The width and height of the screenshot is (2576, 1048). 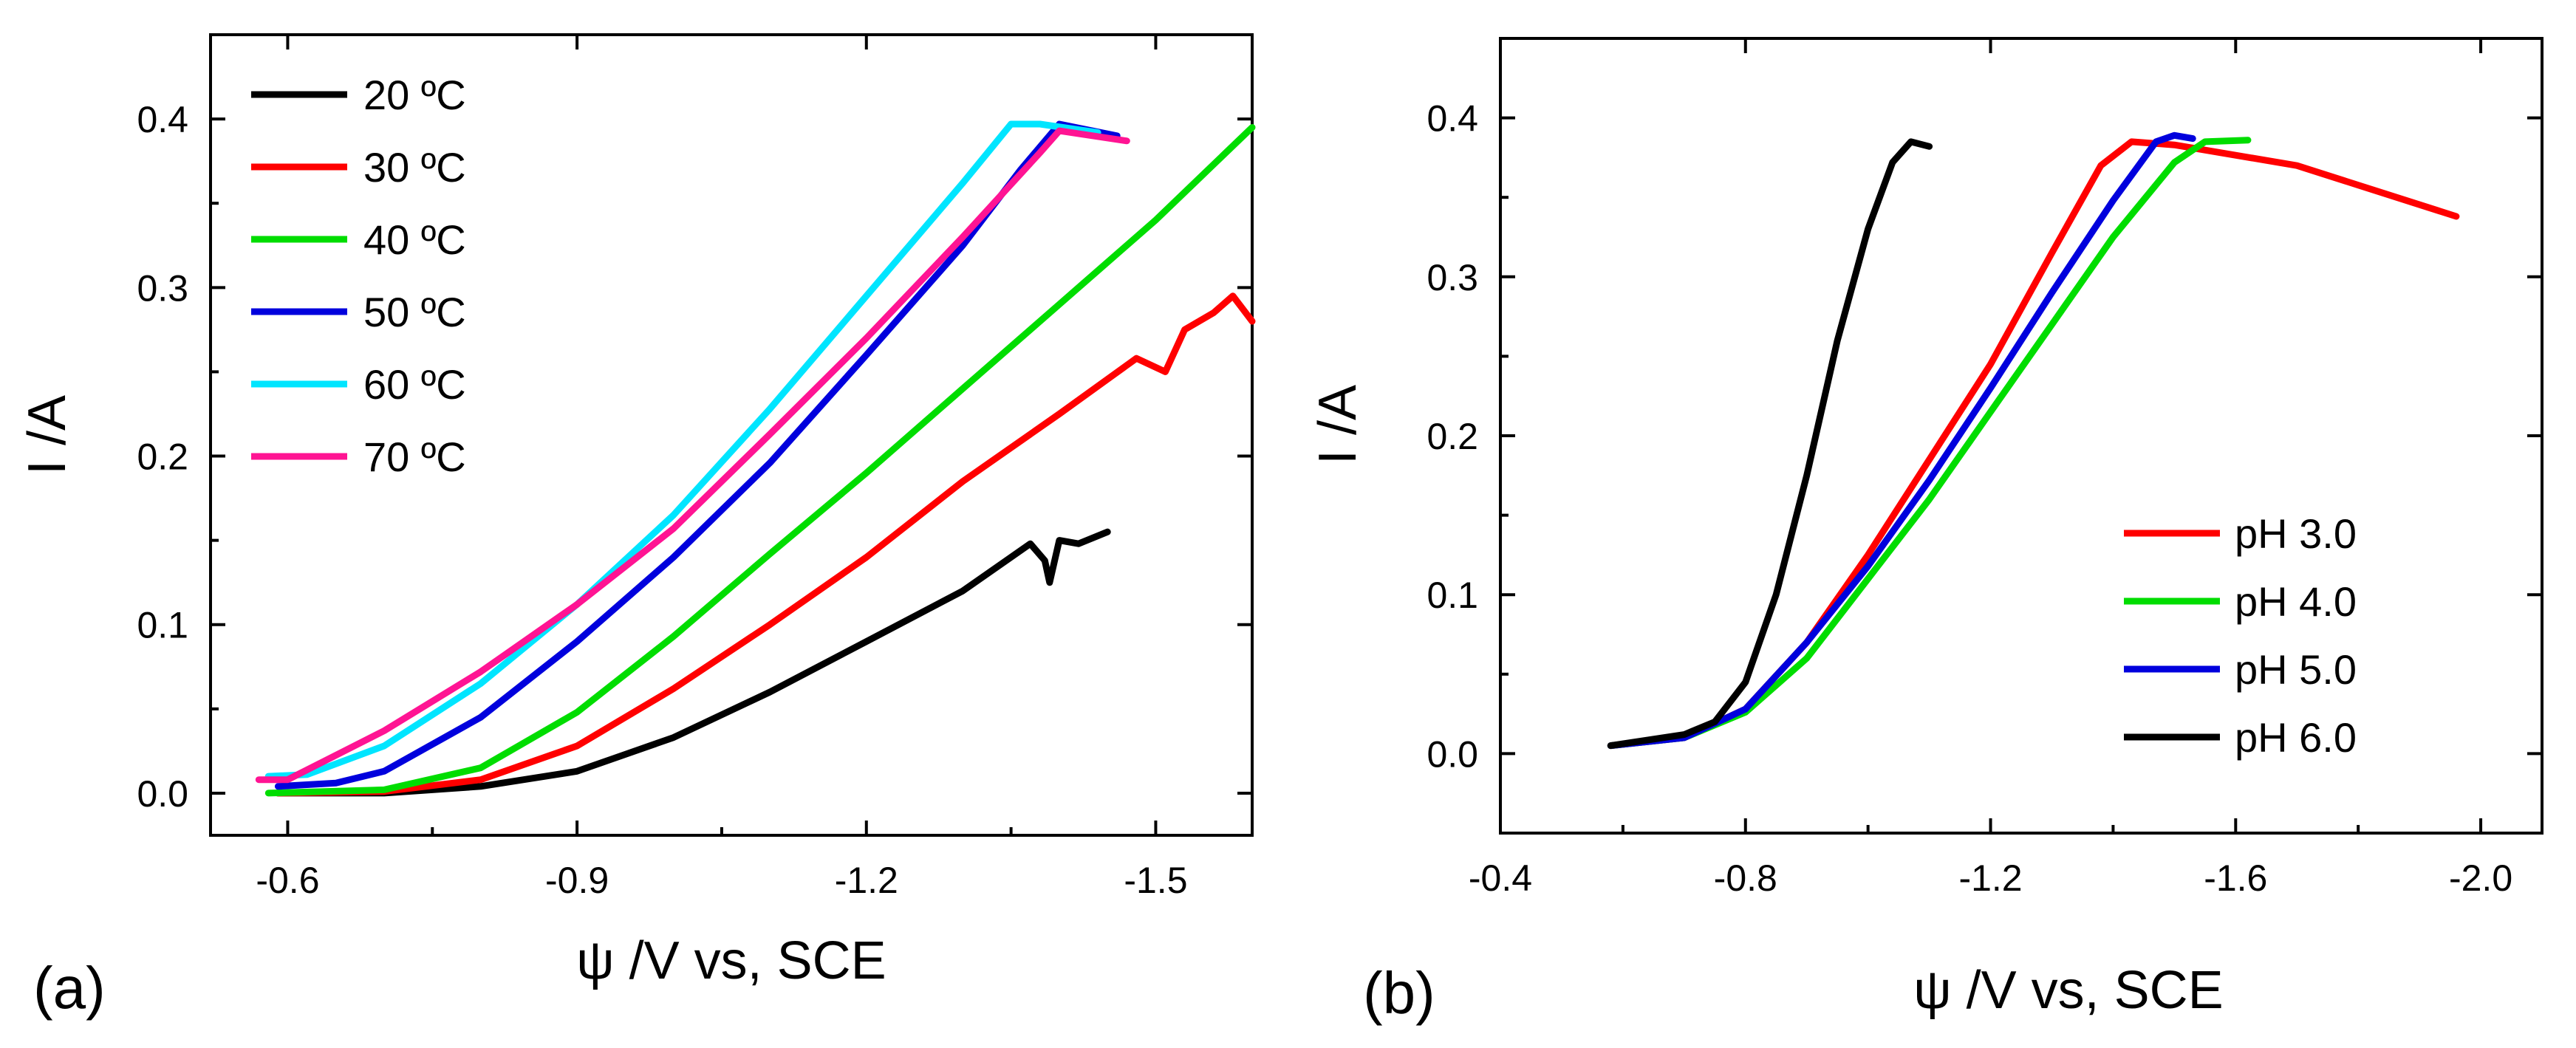 I want to click on x-axis-label-b: ψ /V vs, SCE, so click(x=2068, y=990).